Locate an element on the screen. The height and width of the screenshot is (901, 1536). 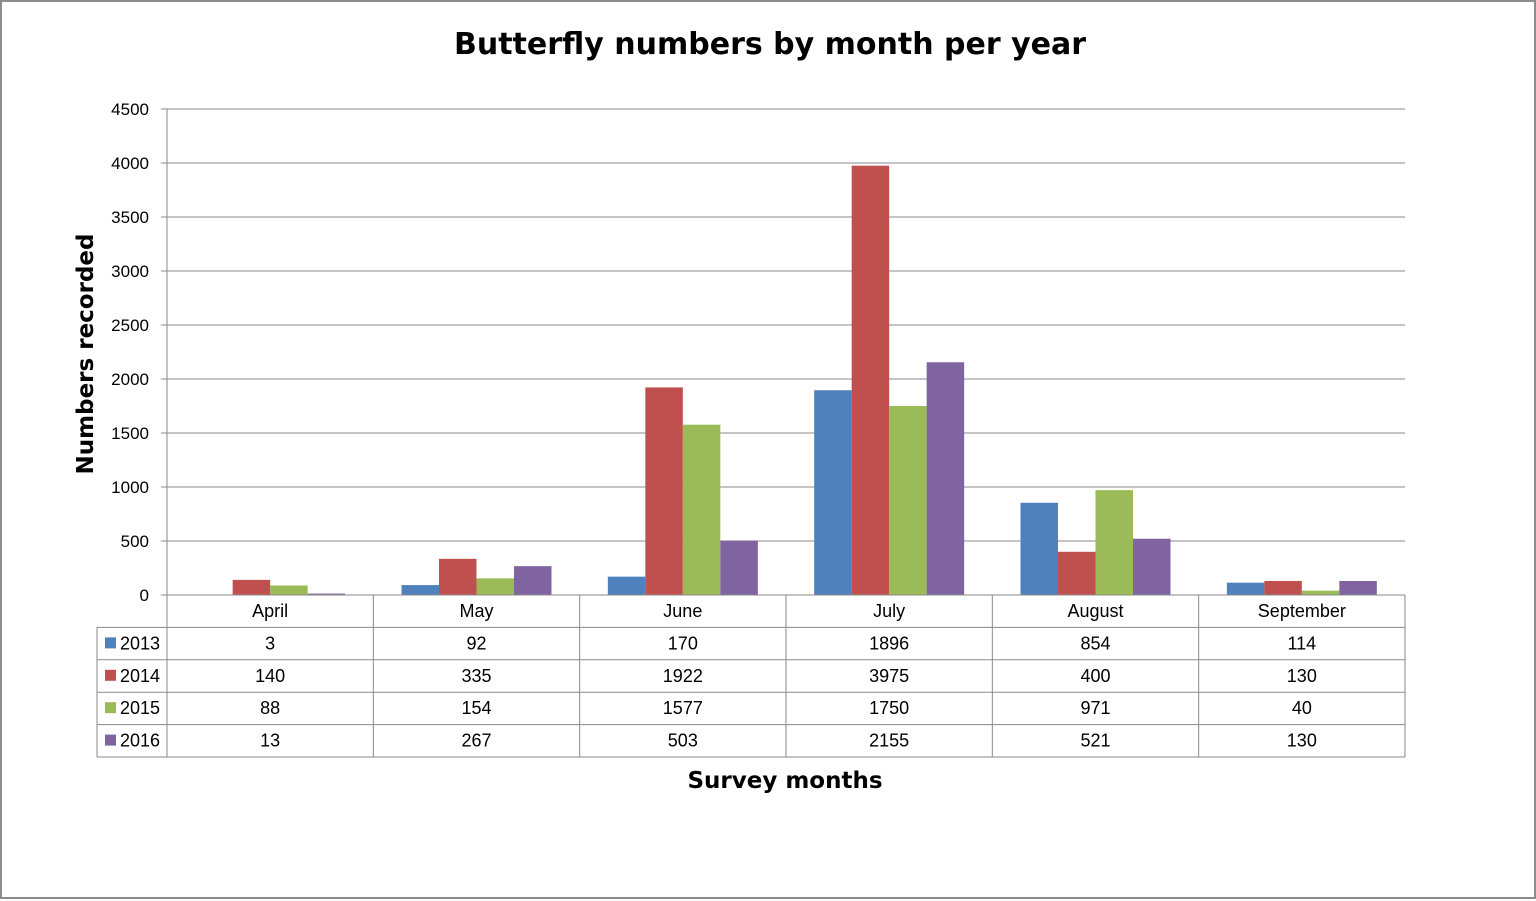
legend-label-2016: 2016 is located at coordinates (140, 741).